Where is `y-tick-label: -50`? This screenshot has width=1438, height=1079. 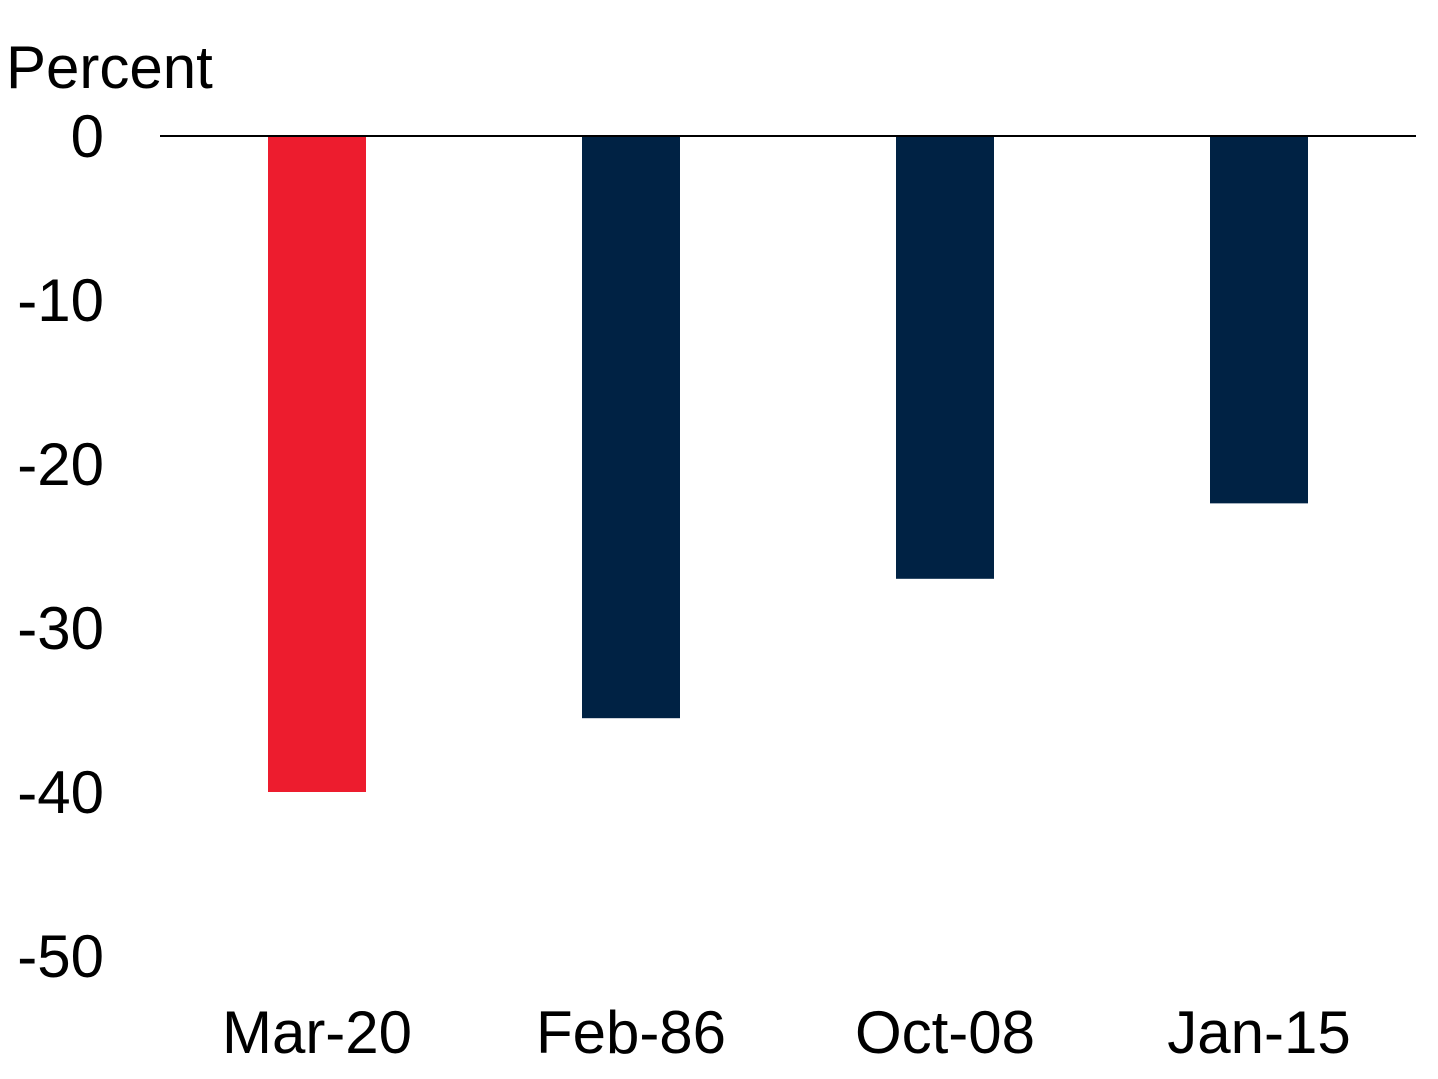
y-tick-label: -50 is located at coordinates (60, 956).